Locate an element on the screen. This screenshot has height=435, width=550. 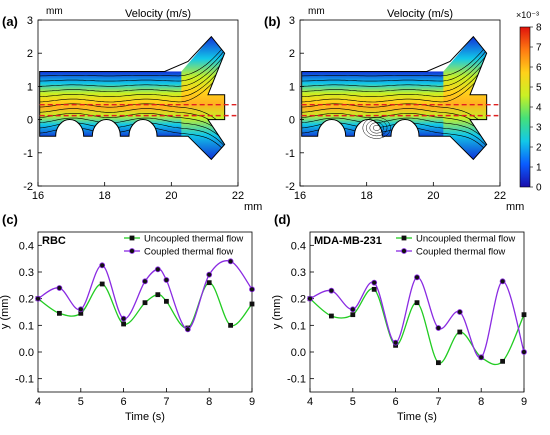
colorbar-tick-label: 4 is located at coordinates (539, 108).